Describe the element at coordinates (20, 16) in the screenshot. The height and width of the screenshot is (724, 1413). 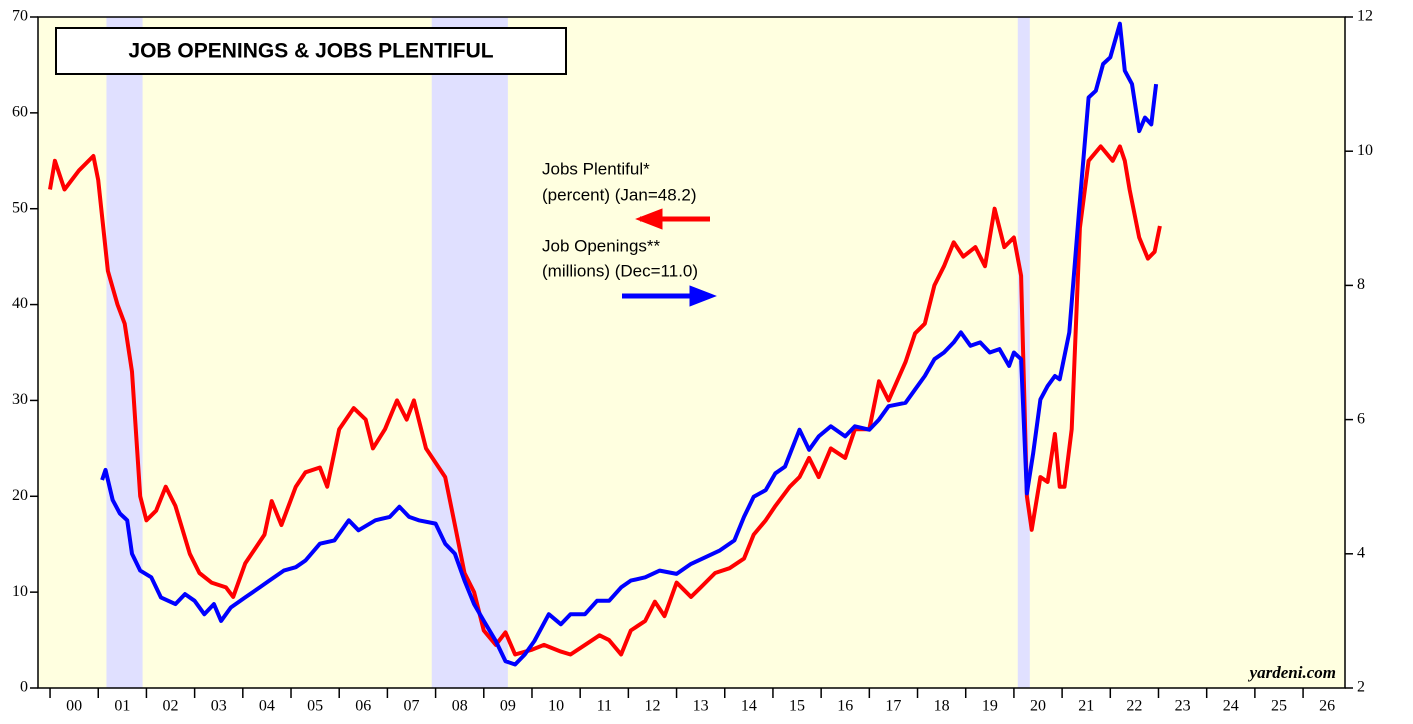
I see `y-tick-label: 70` at that location.